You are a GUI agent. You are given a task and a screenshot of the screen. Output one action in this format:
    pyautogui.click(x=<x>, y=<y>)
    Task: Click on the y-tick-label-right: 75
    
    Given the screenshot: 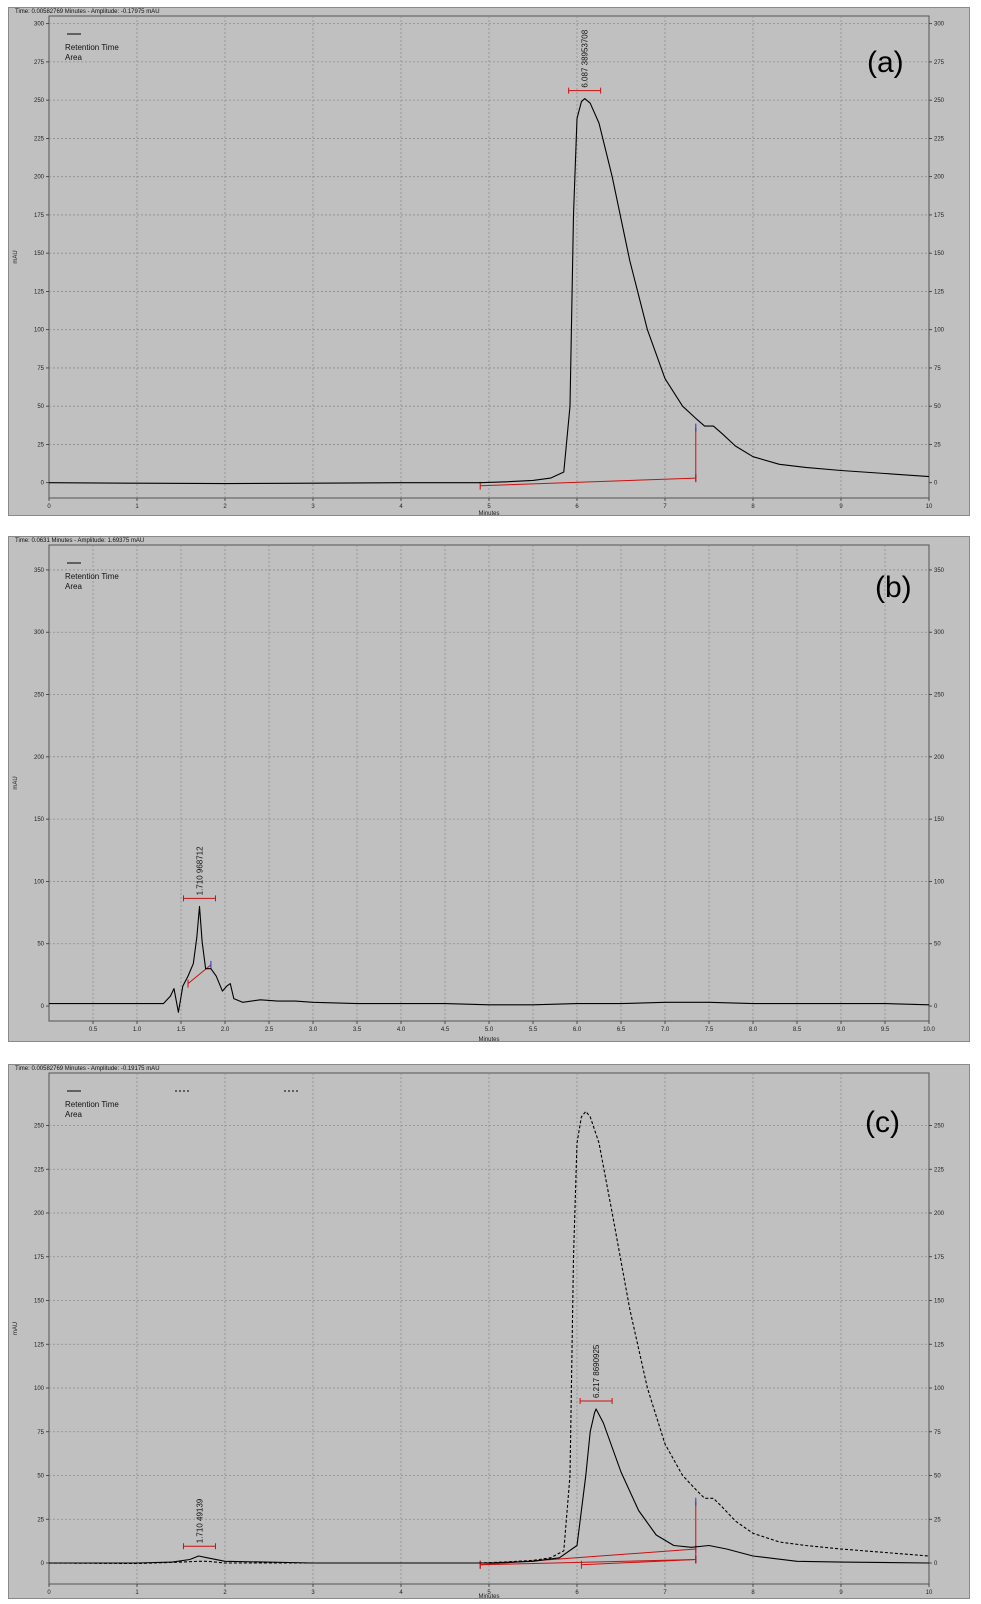 What is the action you would take?
    pyautogui.click(x=937, y=369)
    